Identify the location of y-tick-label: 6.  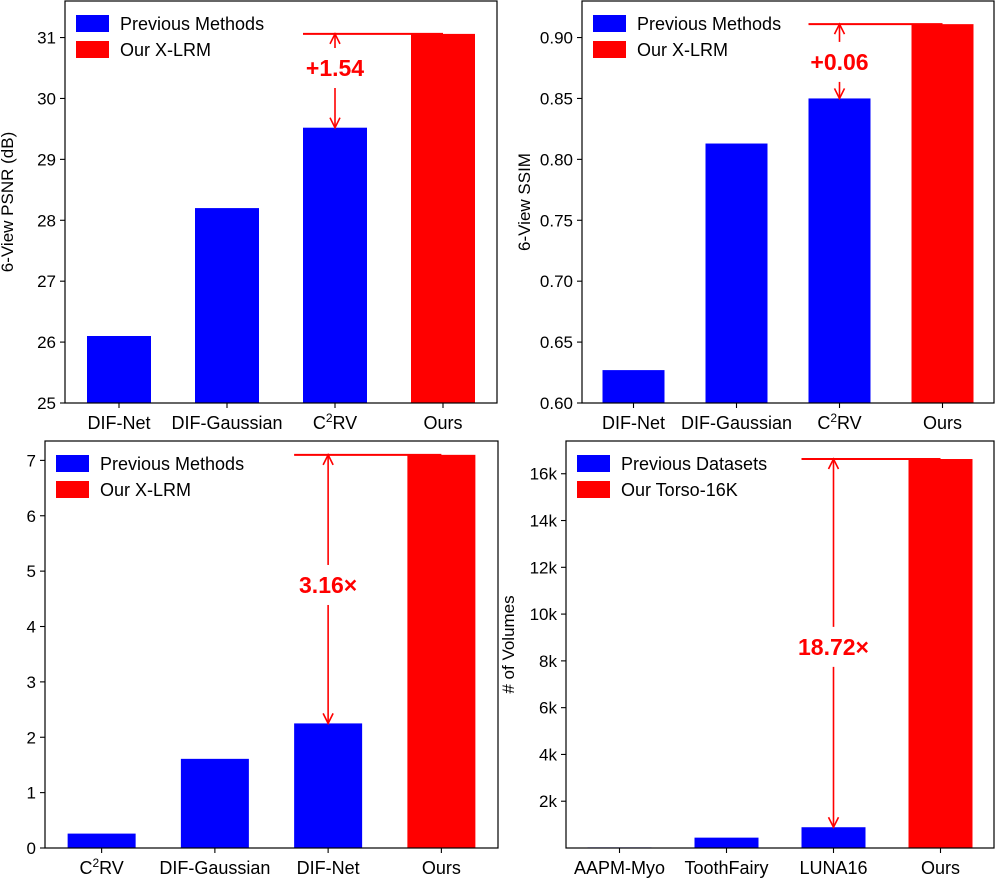
(31, 516).